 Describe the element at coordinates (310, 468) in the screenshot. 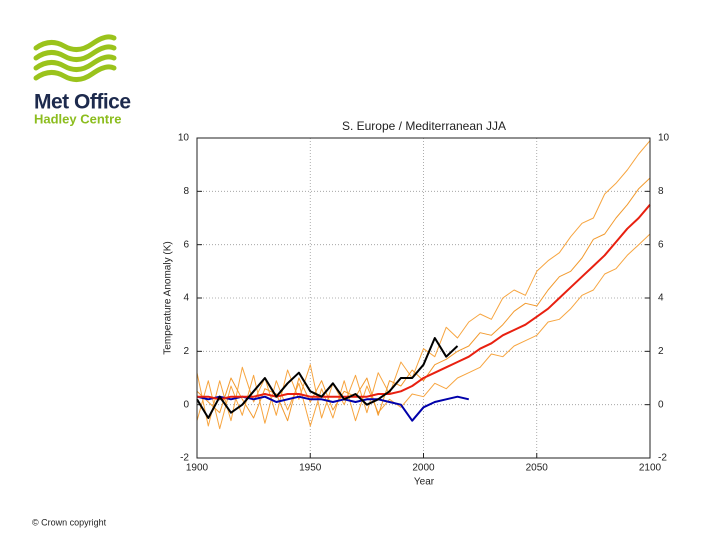

I see `x-tick-label: 1950` at that location.